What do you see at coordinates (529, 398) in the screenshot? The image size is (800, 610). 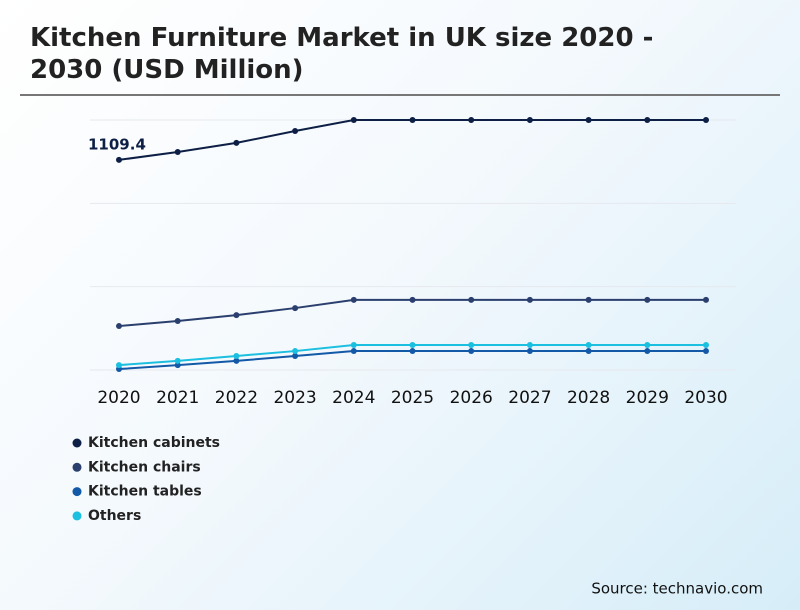 I see `x-tick-label: 2027` at bounding box center [529, 398].